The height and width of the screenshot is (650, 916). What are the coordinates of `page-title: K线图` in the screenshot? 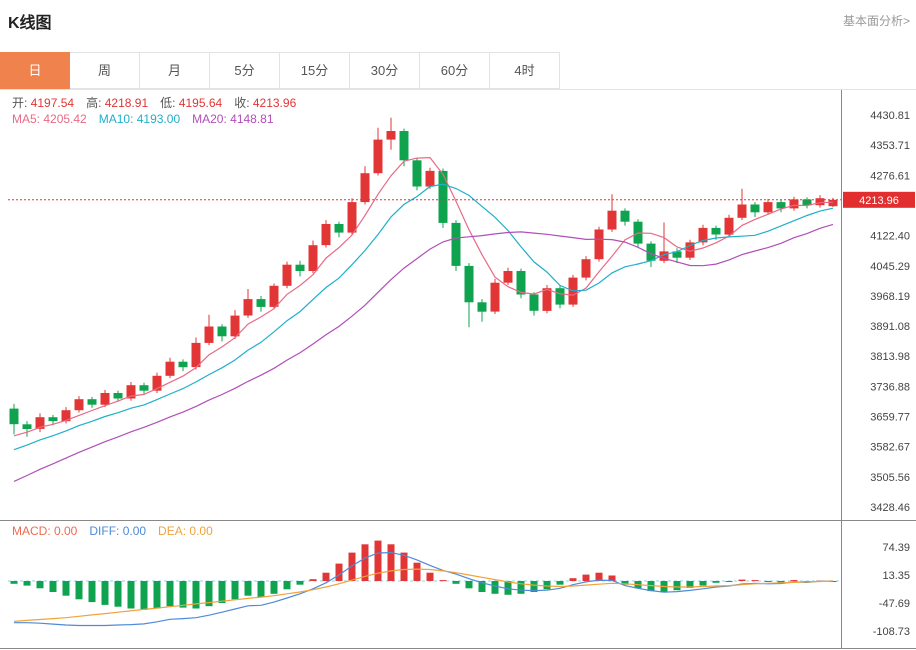 It's located at (30, 23).